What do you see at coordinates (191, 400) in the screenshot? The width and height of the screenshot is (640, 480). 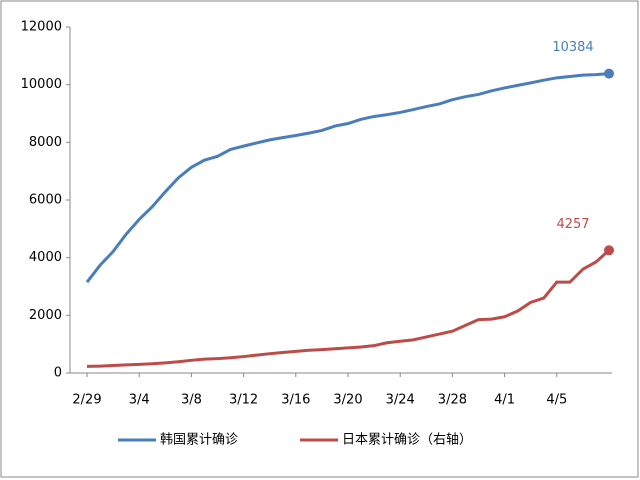 I see `x-tick-label: 3/8` at bounding box center [191, 400].